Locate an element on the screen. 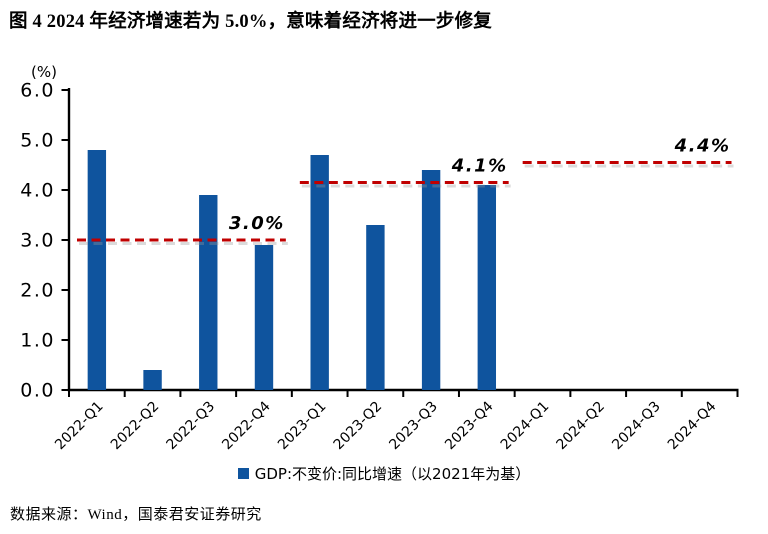  bar-2023-Q2 is located at coordinates (375, 307).